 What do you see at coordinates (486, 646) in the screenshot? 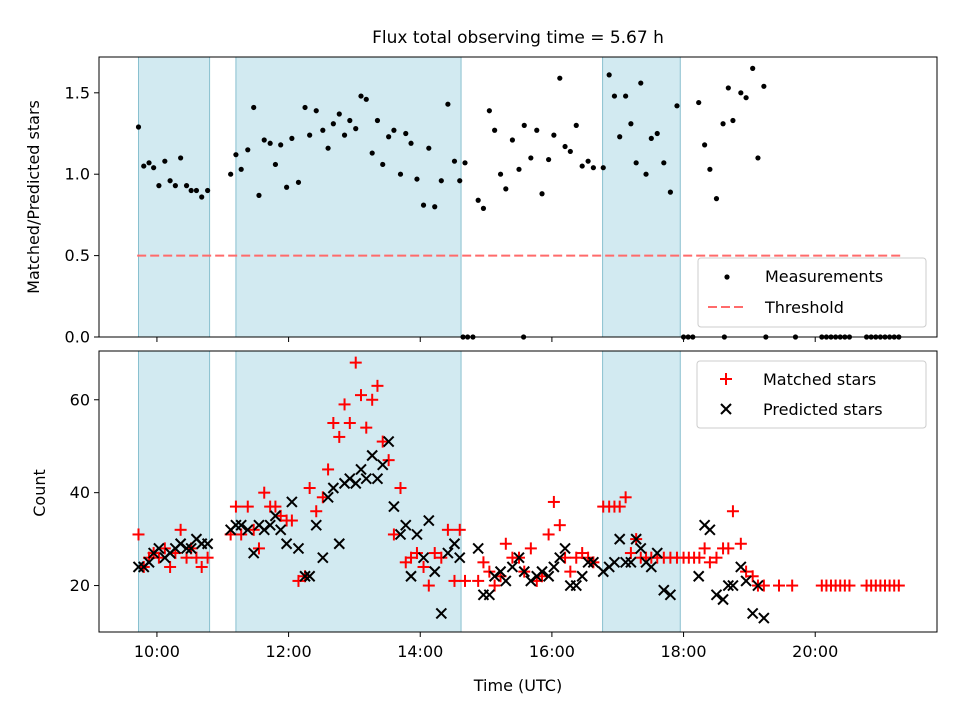
I see `bottom-x-ticks: 10:00 12:00 14:00 16:00 18:00 20:00` at bounding box center [486, 646].